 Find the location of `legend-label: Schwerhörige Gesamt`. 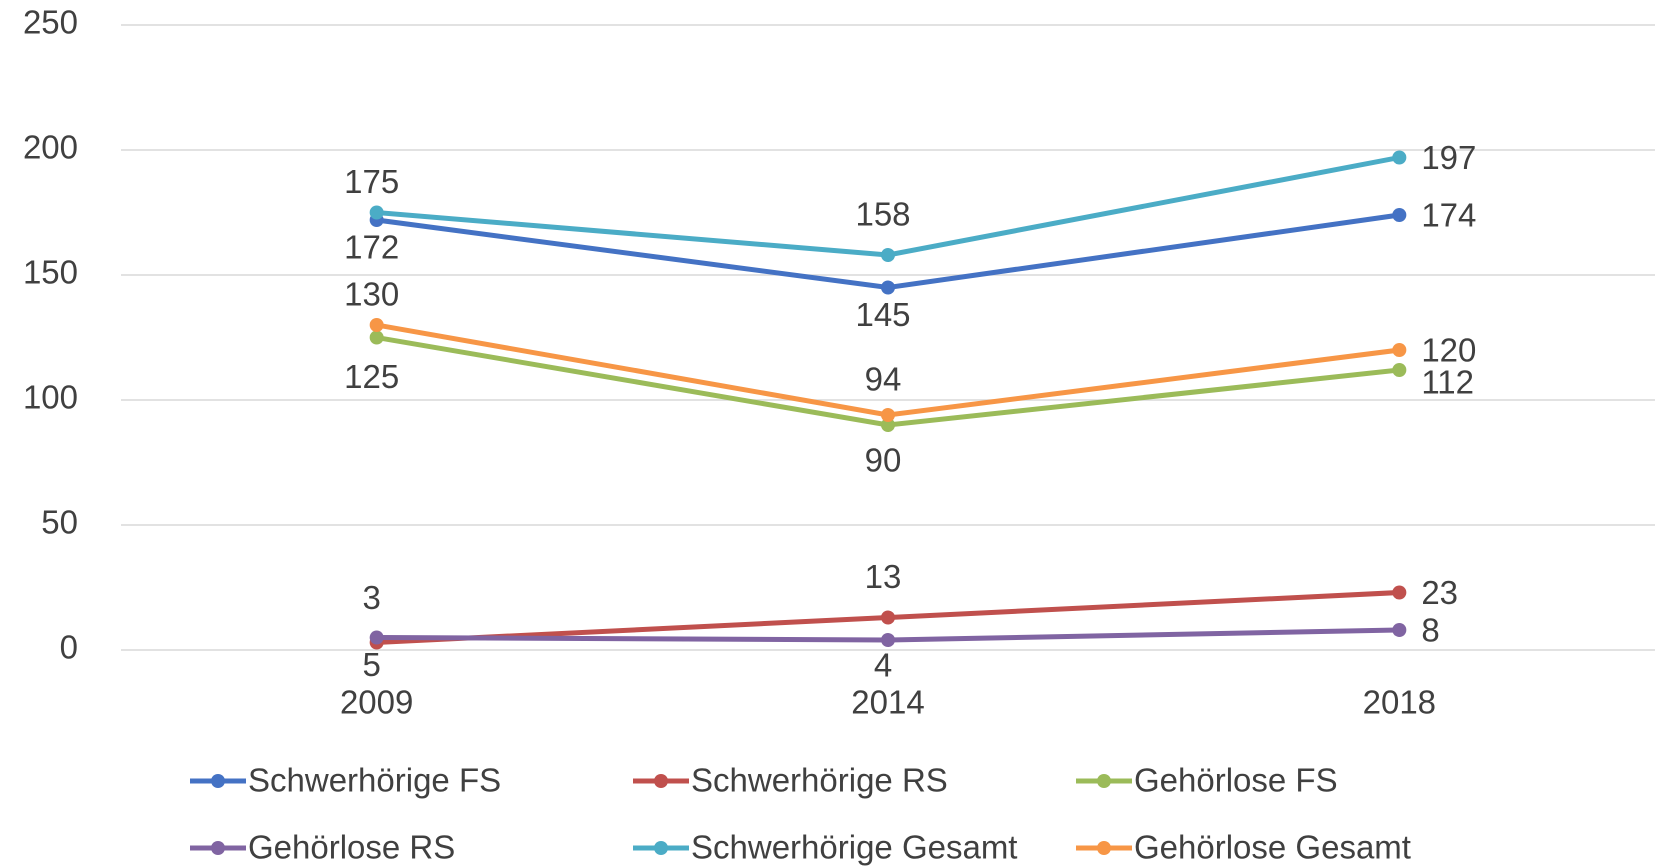

legend-label: Schwerhörige Gesamt is located at coordinates (854, 847).